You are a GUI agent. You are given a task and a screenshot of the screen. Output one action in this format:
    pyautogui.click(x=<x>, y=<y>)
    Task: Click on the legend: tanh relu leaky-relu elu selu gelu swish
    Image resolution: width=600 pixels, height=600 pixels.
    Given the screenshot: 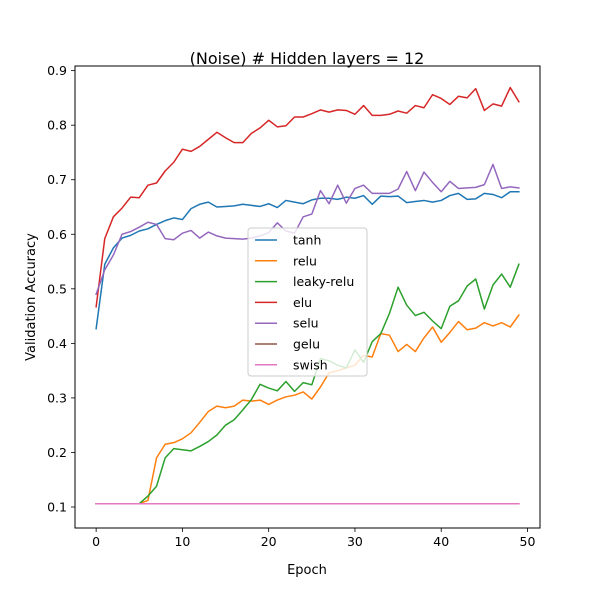 What is the action you would take?
    pyautogui.click(x=307, y=302)
    